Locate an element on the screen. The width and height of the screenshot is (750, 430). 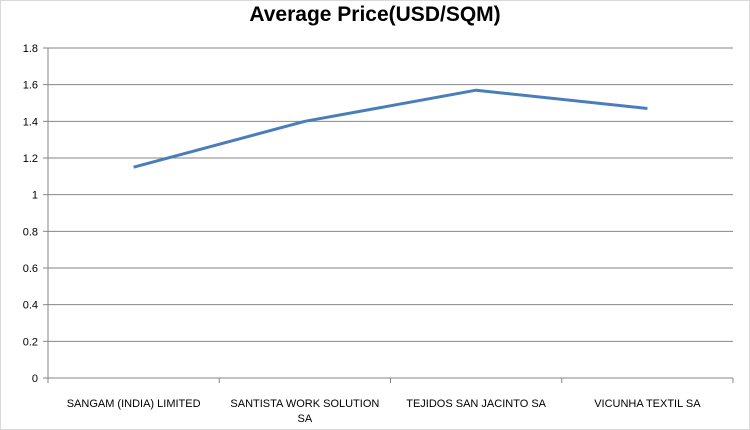
x-tick-label: SANTISTA WORK SOLUTION is located at coordinates (304, 404).